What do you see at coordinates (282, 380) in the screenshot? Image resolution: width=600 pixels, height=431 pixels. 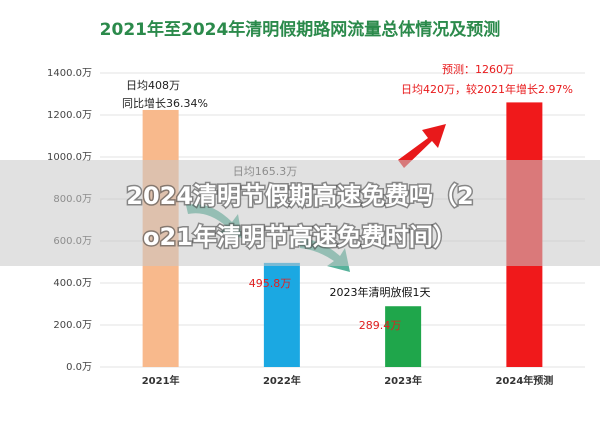 I see `x-tick-label: 2022年` at bounding box center [282, 380].